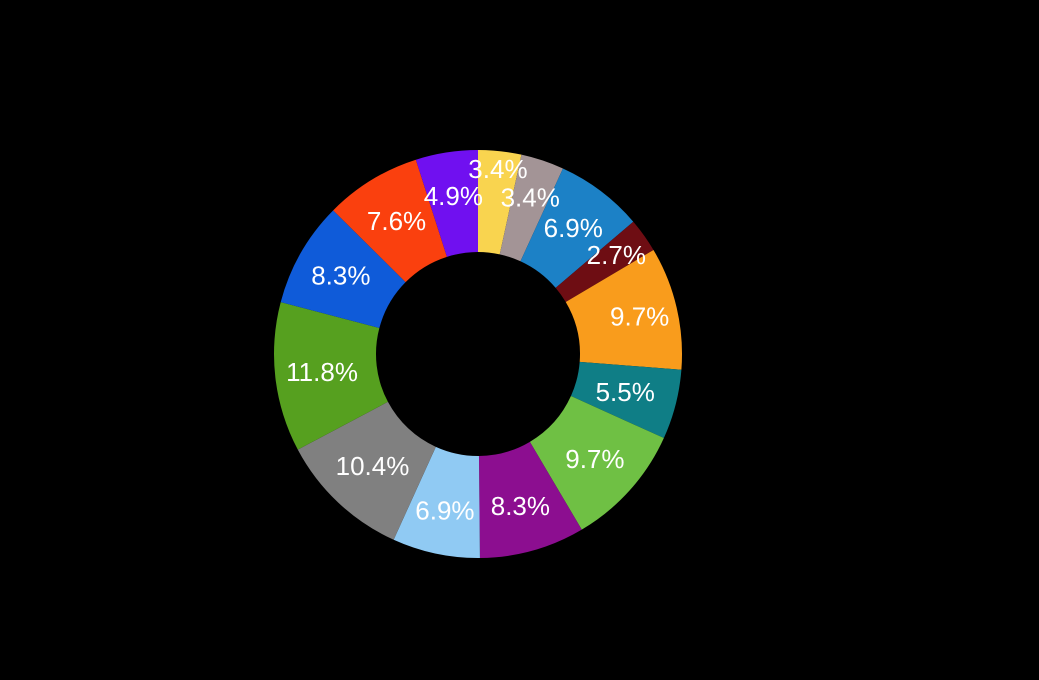  What do you see at coordinates (322, 372) in the screenshot?
I see `segment-label-10: 11.8%` at bounding box center [322, 372].